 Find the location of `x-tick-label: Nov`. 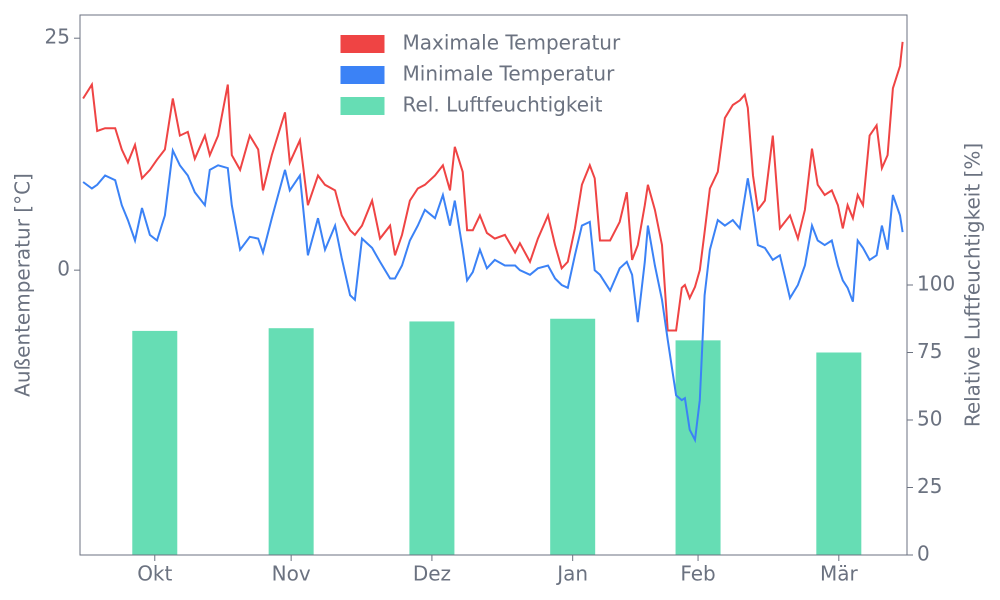

x-tick-label: Nov is located at coordinates (291, 574).